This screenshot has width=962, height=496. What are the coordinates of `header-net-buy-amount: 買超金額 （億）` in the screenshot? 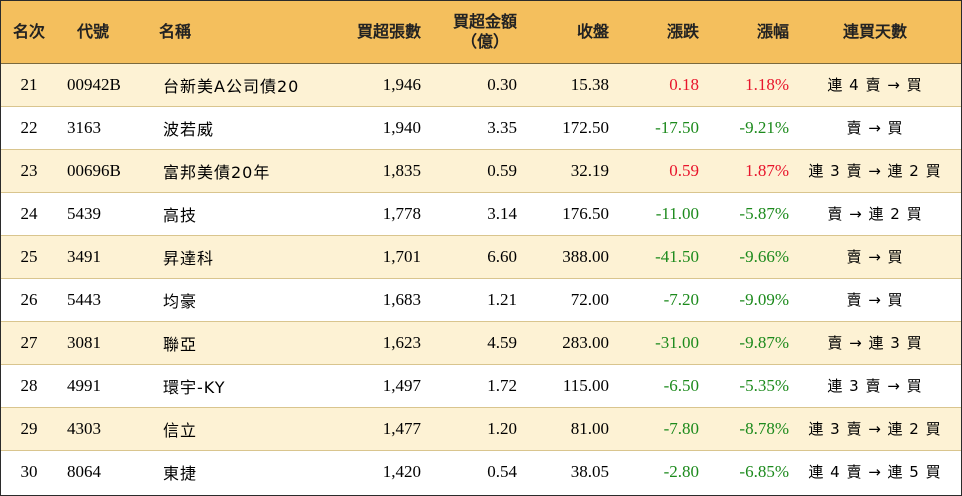 It's located at (469, 32).